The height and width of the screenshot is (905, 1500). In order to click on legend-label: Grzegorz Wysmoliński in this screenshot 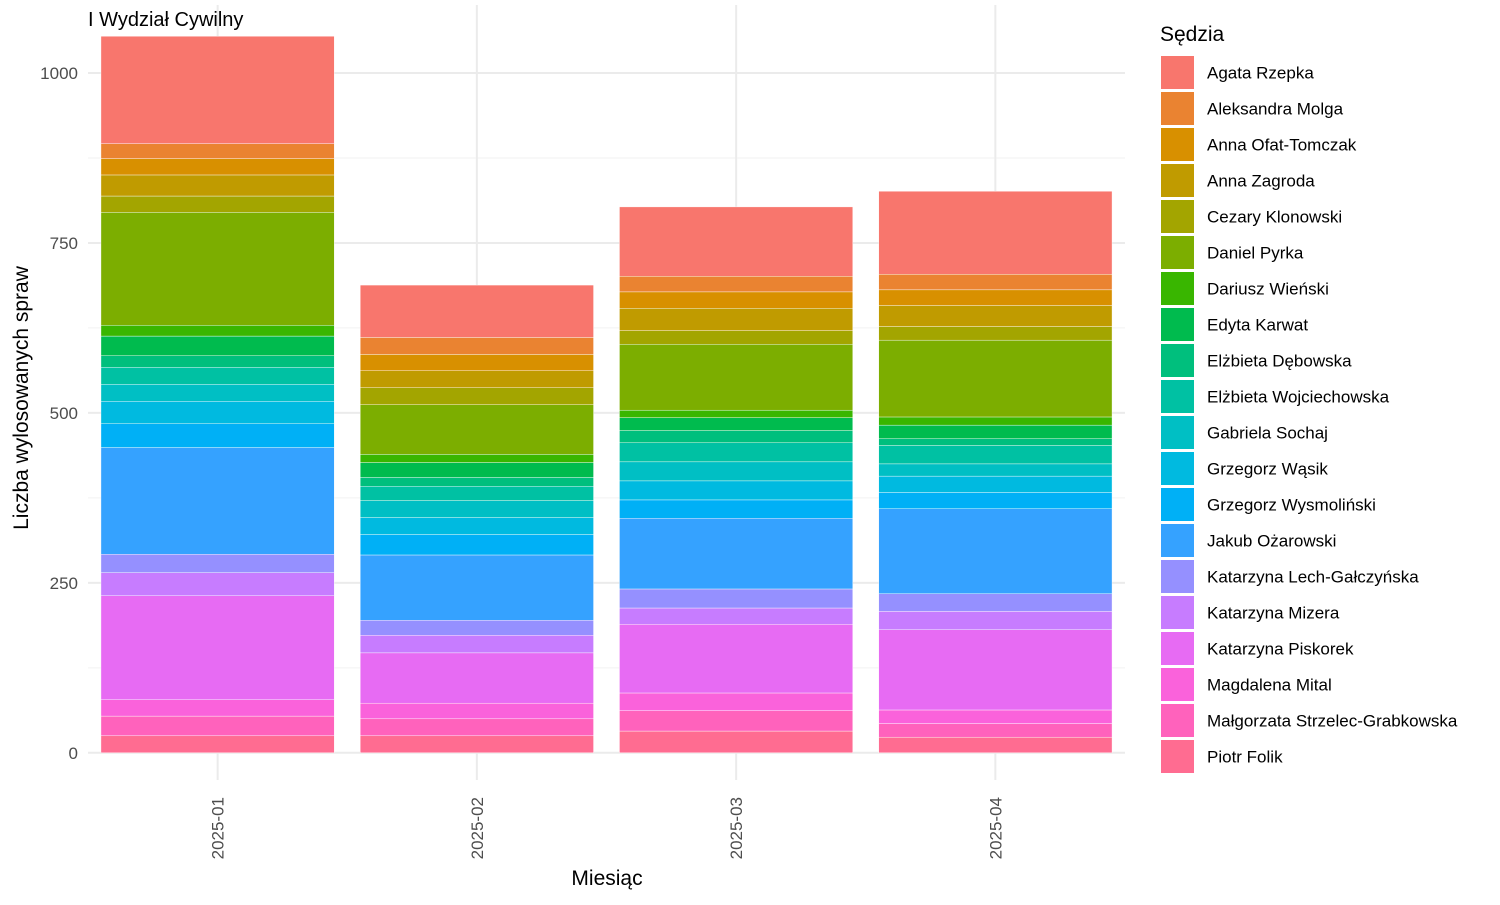, I will do `click(1291, 505)`.